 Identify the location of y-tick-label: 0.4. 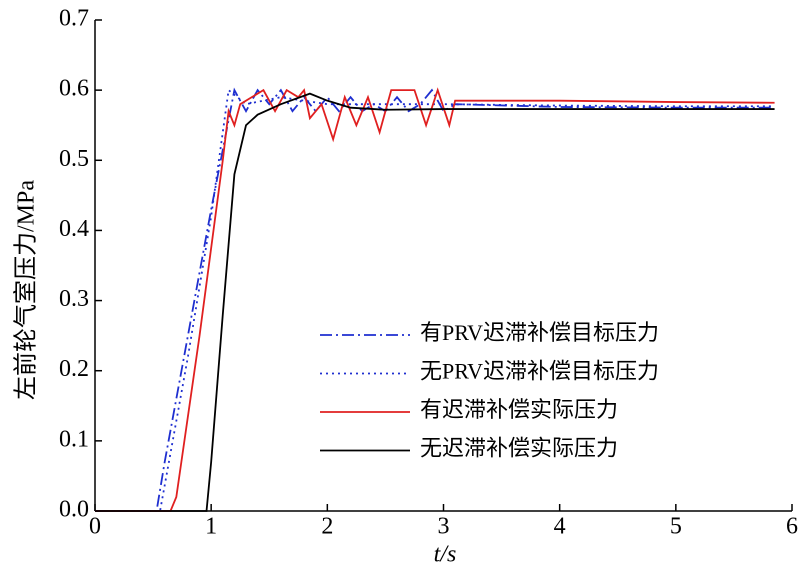
(74, 229).